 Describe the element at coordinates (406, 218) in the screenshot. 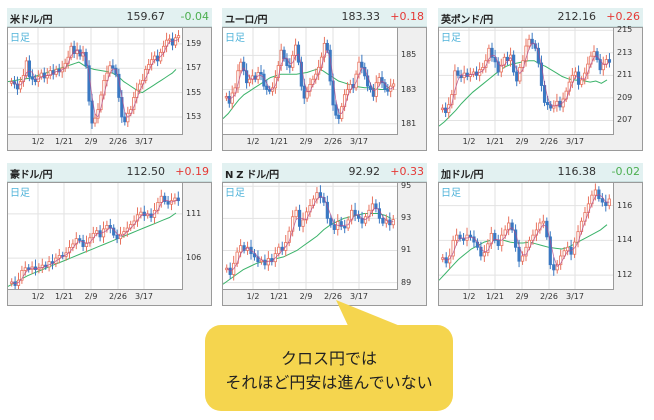

I see `y-axis-label: 93` at that location.